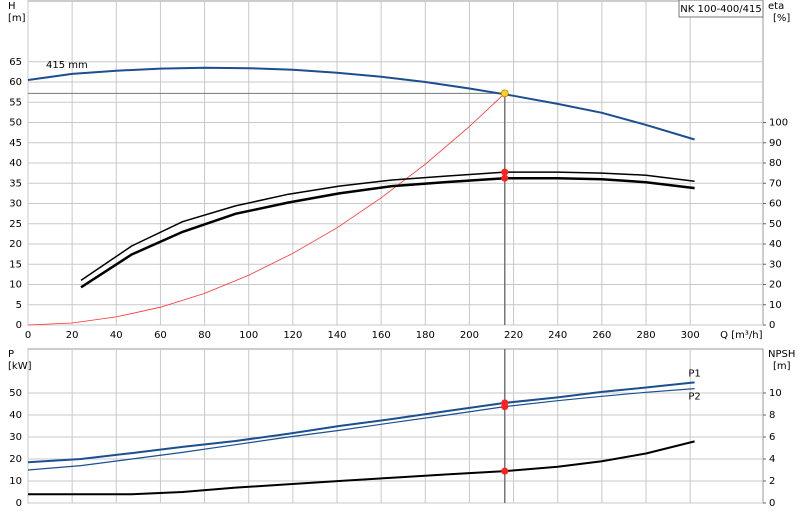  Describe the element at coordinates (19, 305) in the screenshot. I see `y-tick-label: 5` at that location.